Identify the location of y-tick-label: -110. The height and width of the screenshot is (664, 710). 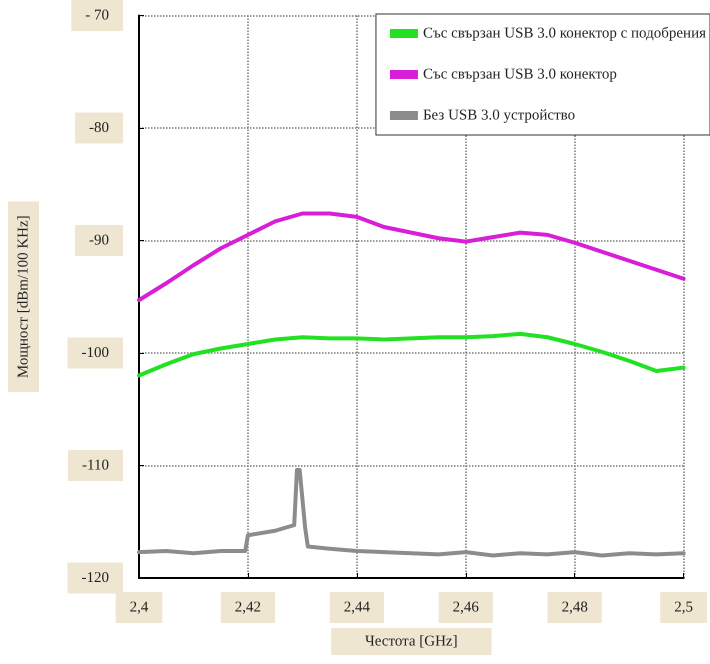
(95, 466).